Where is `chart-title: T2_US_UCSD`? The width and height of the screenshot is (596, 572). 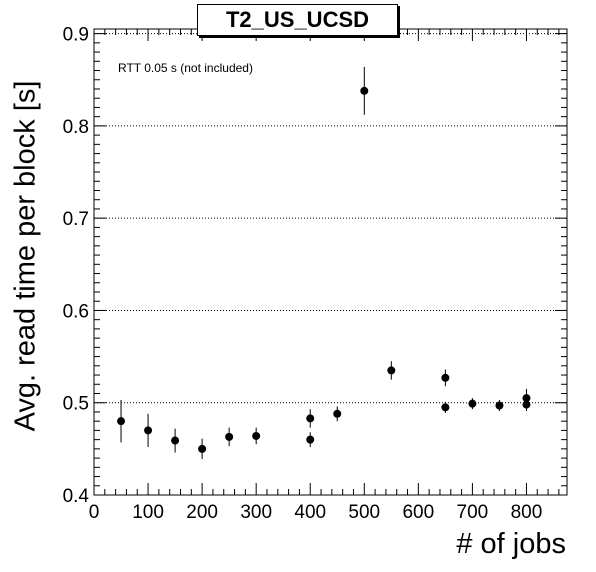
chart-title: T2_US_UCSD is located at coordinates (297, 20).